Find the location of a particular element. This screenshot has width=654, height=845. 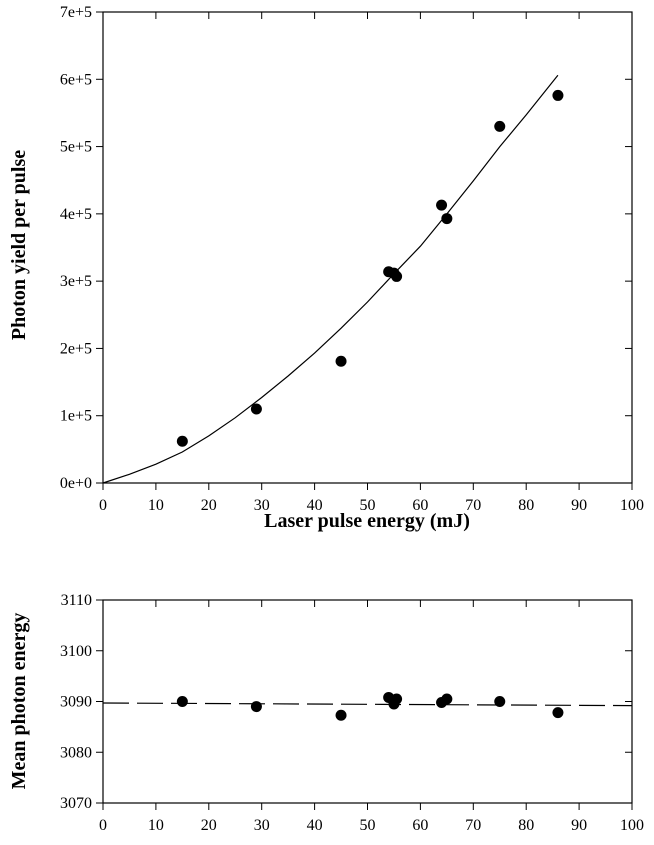

bottom-x-tick-label: 50 is located at coordinates (368, 825).